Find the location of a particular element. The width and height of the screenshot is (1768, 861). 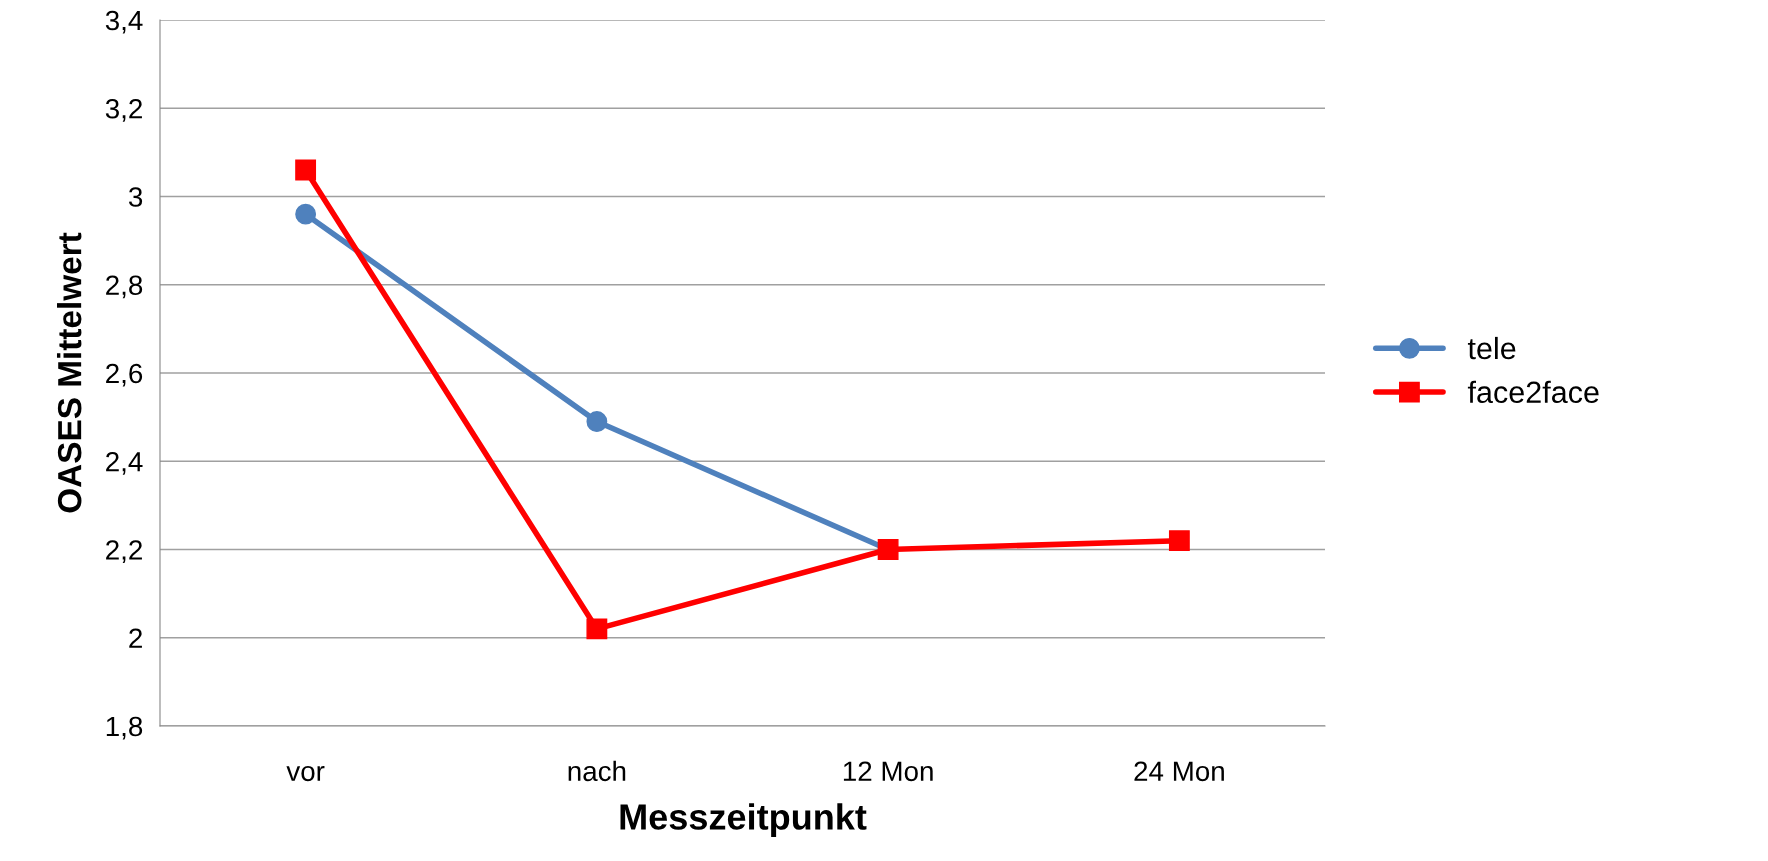

legend-label: tele is located at coordinates (1491, 348).